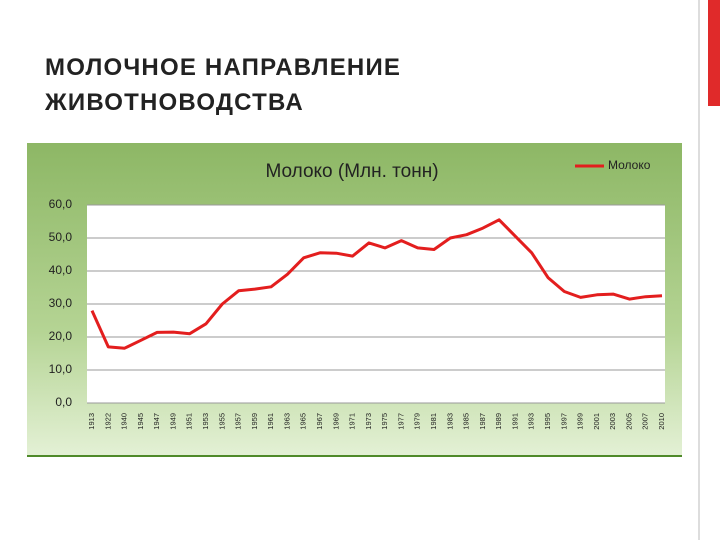  What do you see at coordinates (714, 53) in the screenshot?
I see `accent-bar` at bounding box center [714, 53].